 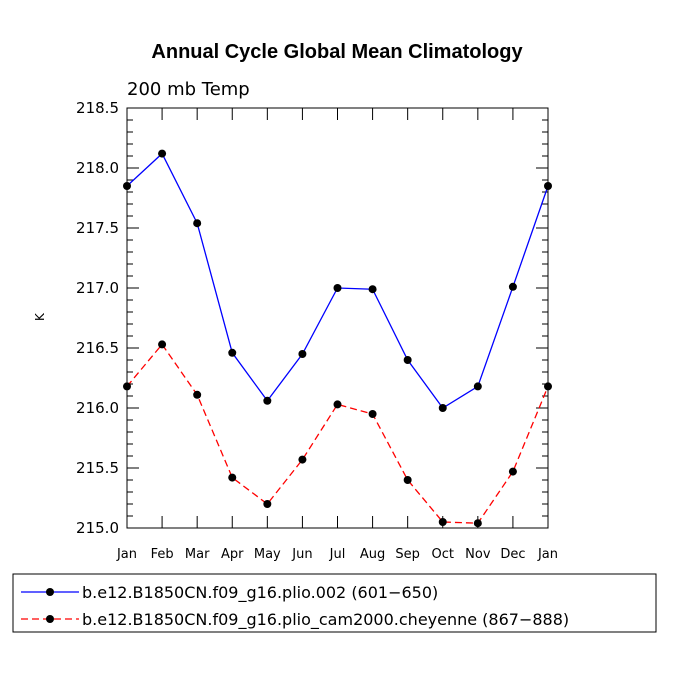 I want to click on y-tick-label: 216.0, so click(x=97, y=408).